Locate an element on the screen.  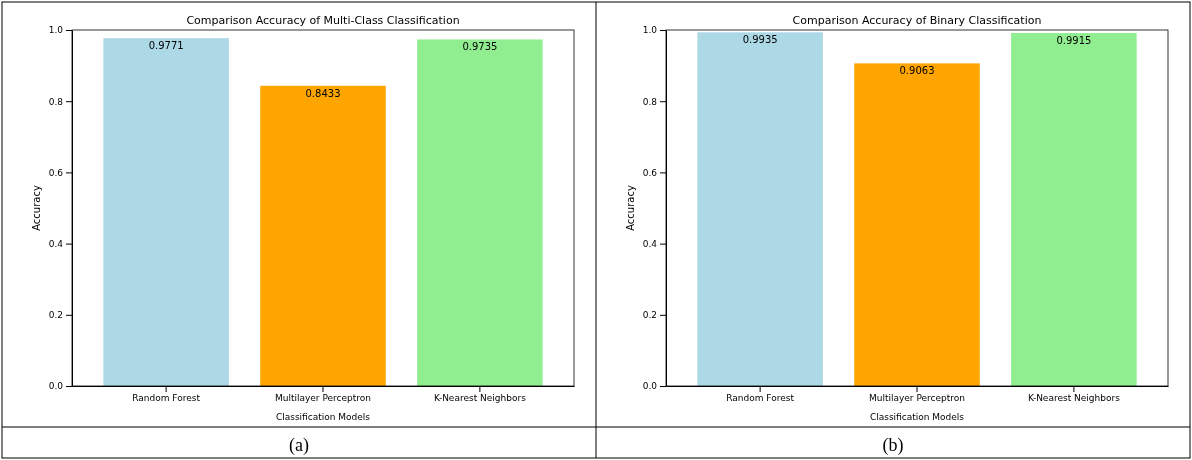
data-label: 0.9771 is located at coordinates (166, 46).